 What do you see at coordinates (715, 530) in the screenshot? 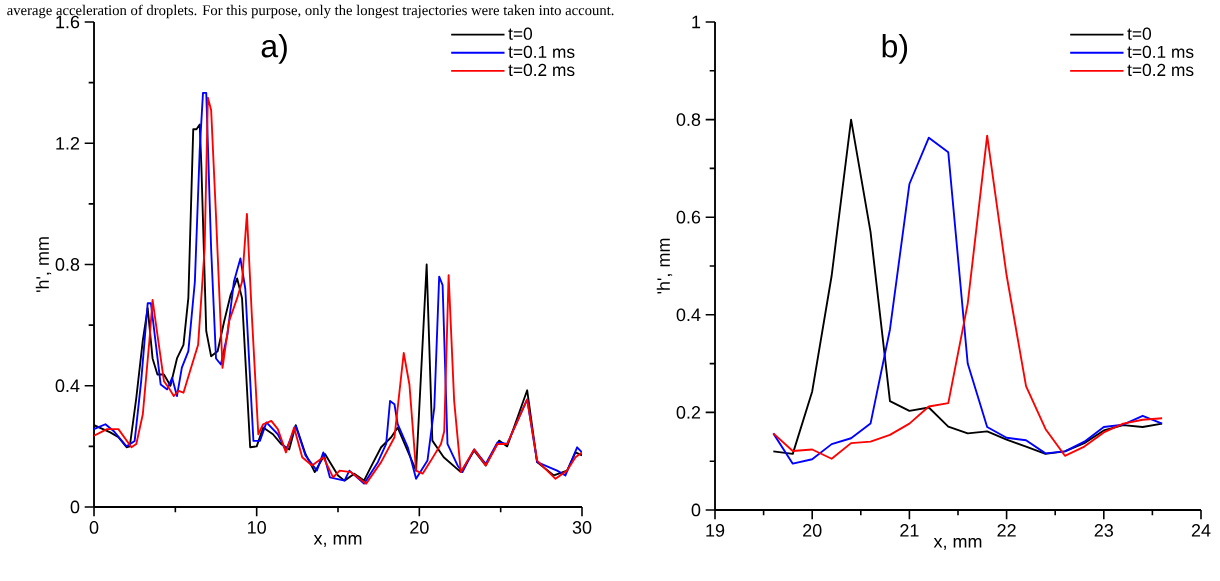
I see `x-tick-label: 19` at bounding box center [715, 530].